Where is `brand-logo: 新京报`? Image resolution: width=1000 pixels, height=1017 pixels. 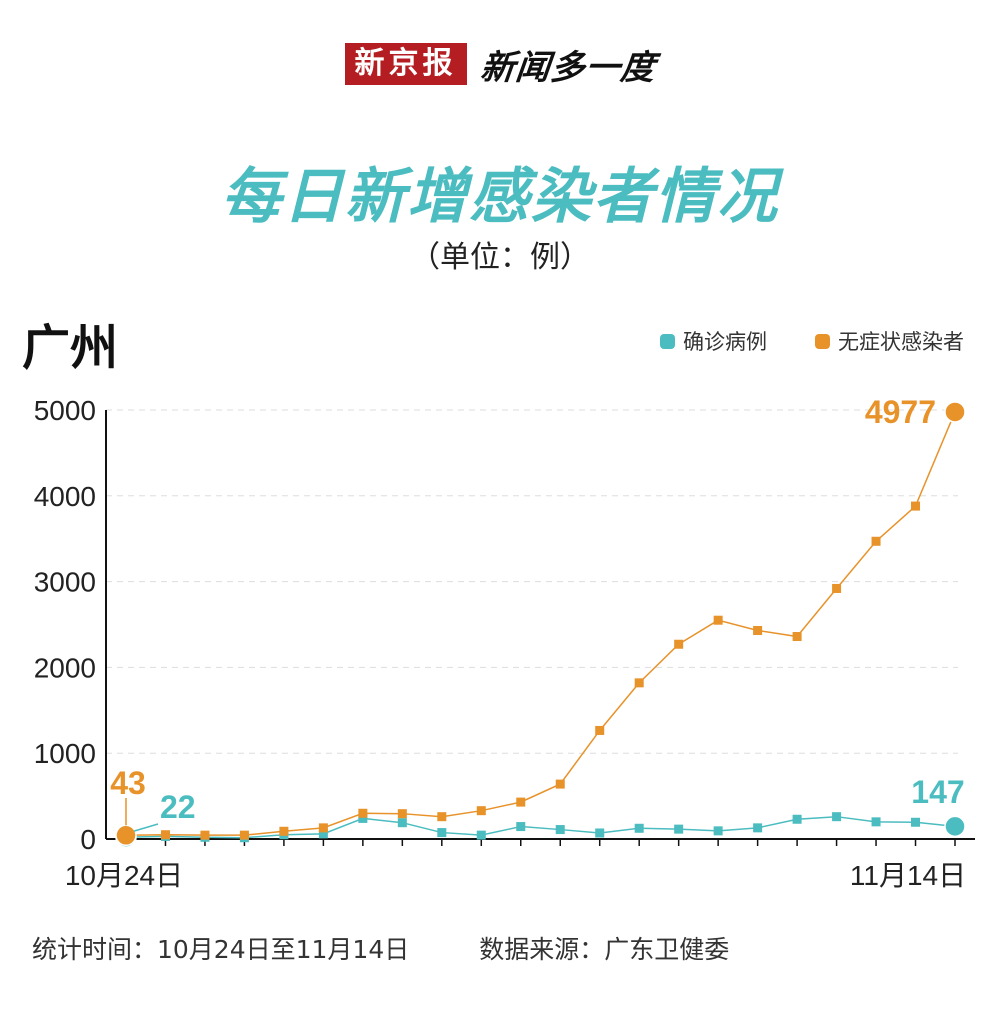 brand-logo: 新京报 is located at coordinates (405, 64).